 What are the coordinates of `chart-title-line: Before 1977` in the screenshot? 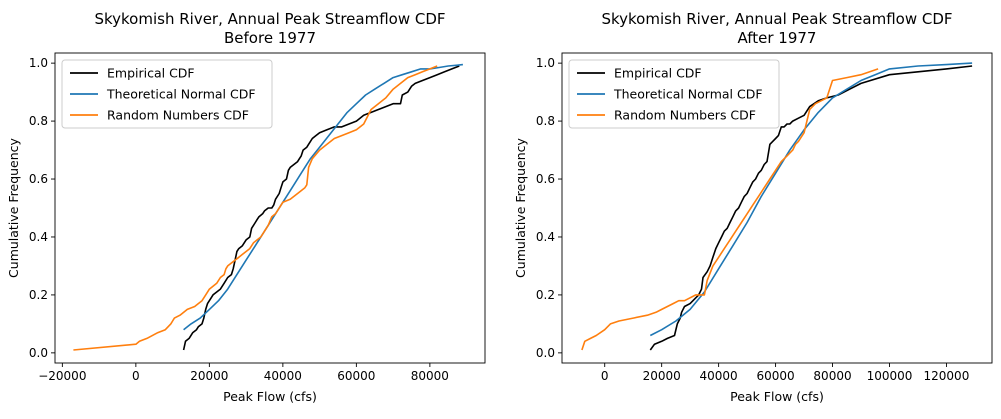 It's located at (270, 38).